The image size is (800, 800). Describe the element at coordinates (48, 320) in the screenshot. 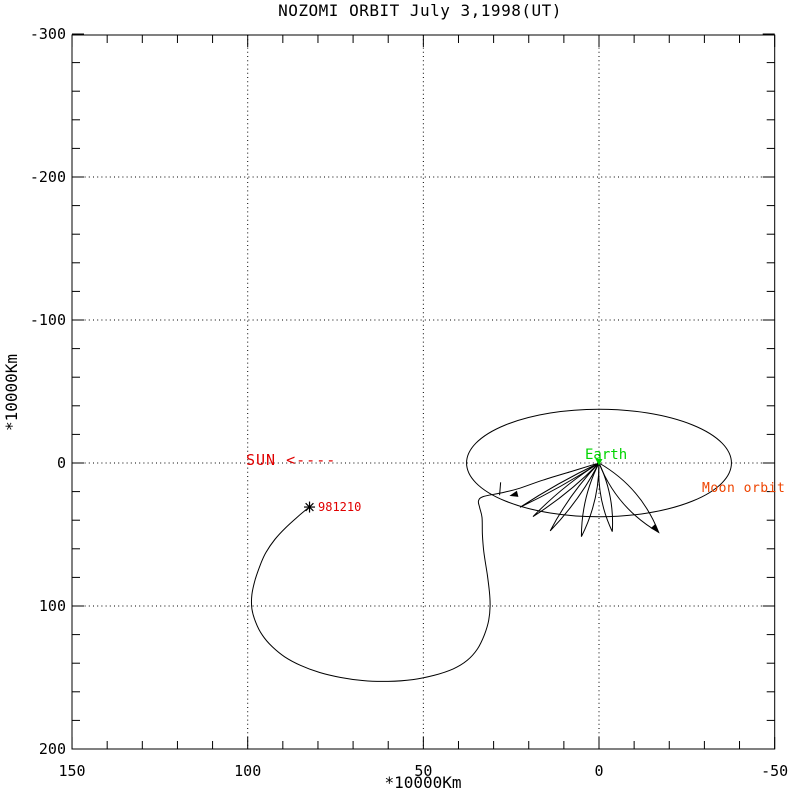

I see `y-tick-label: -100` at that location.